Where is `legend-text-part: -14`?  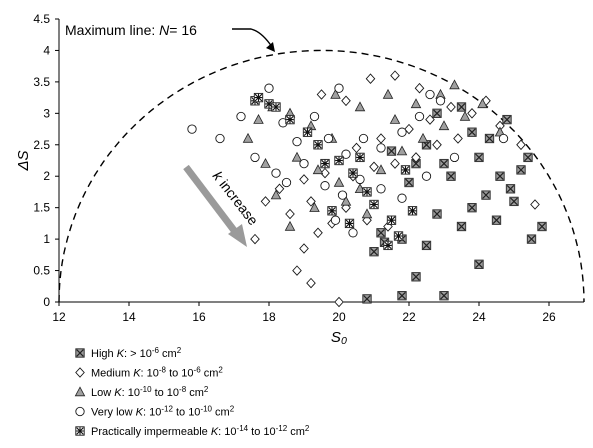 legend-text-part: -14 is located at coordinates (243, 428).